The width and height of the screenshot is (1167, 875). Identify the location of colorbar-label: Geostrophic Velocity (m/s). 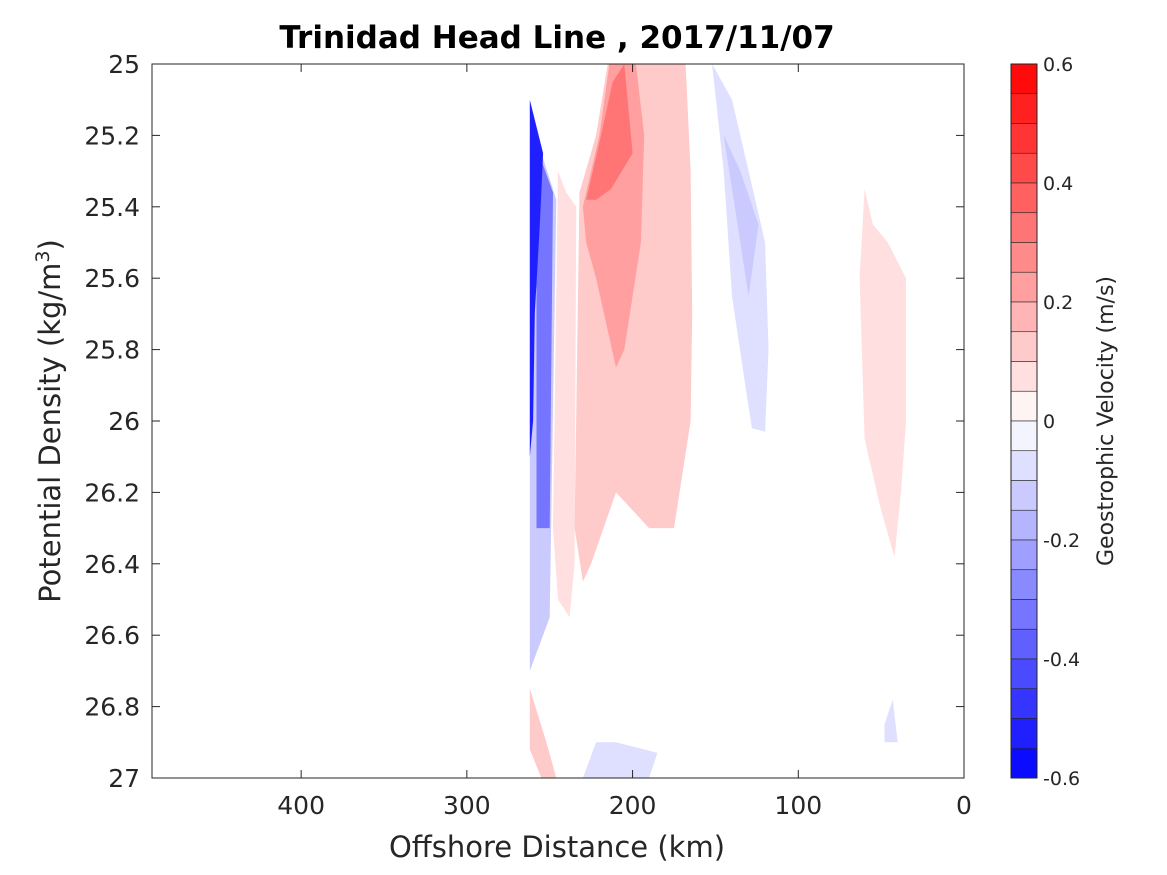
(1106, 421).